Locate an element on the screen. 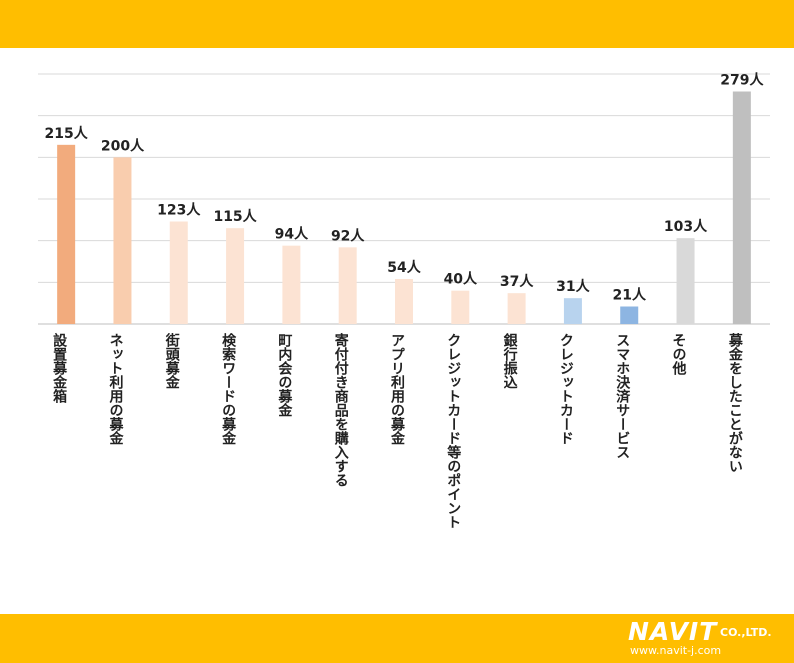 This screenshot has height=663, width=794. category-label: 設置募金箱 is located at coordinates (59, 368).